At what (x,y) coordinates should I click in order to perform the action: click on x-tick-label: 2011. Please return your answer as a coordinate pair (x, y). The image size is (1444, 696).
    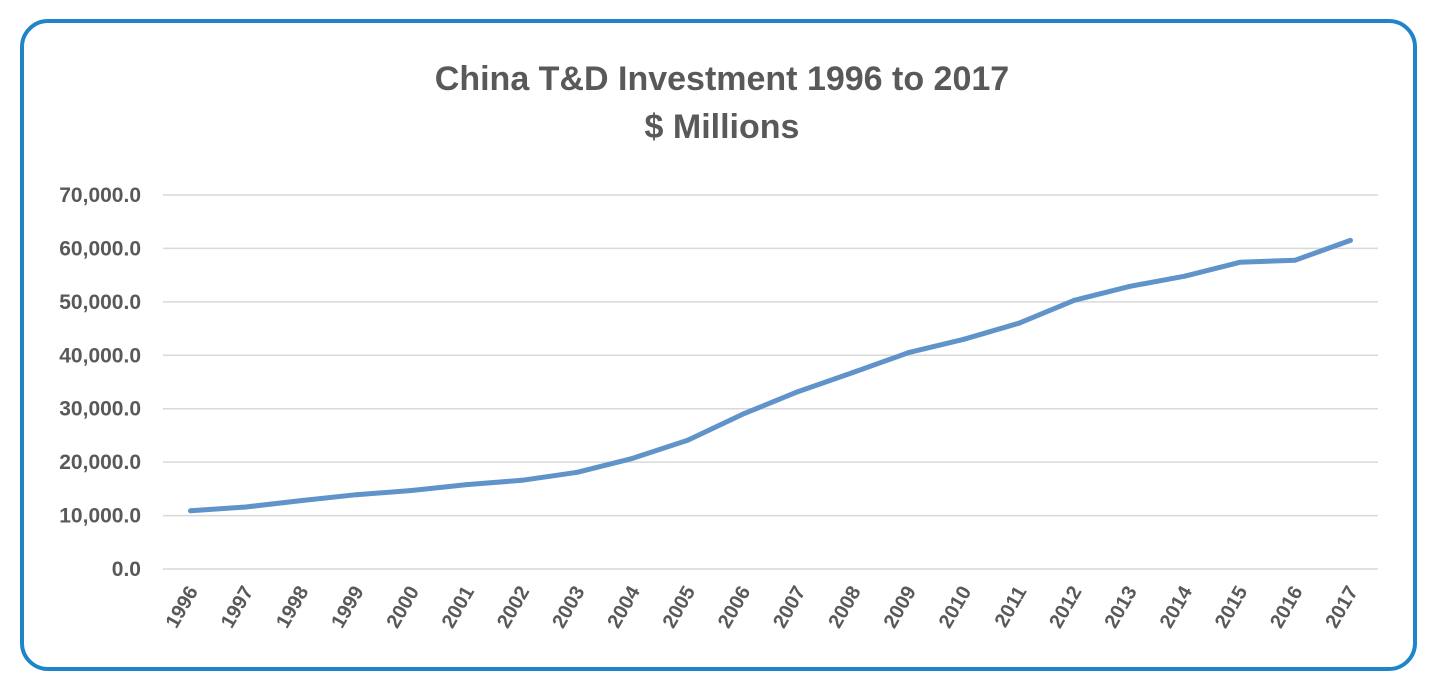
    Looking at the image, I should click on (1011, 607).